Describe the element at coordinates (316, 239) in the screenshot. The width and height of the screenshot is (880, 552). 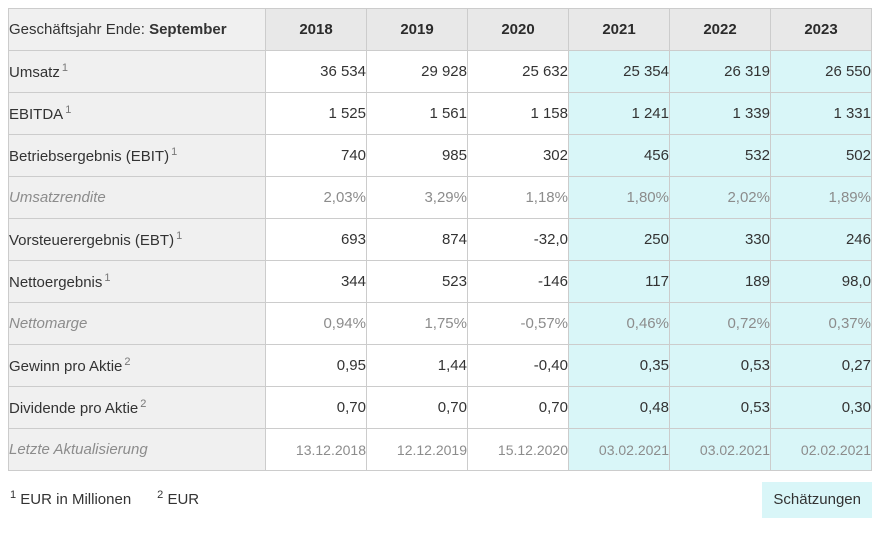
I see `cell-value: 693` at that location.